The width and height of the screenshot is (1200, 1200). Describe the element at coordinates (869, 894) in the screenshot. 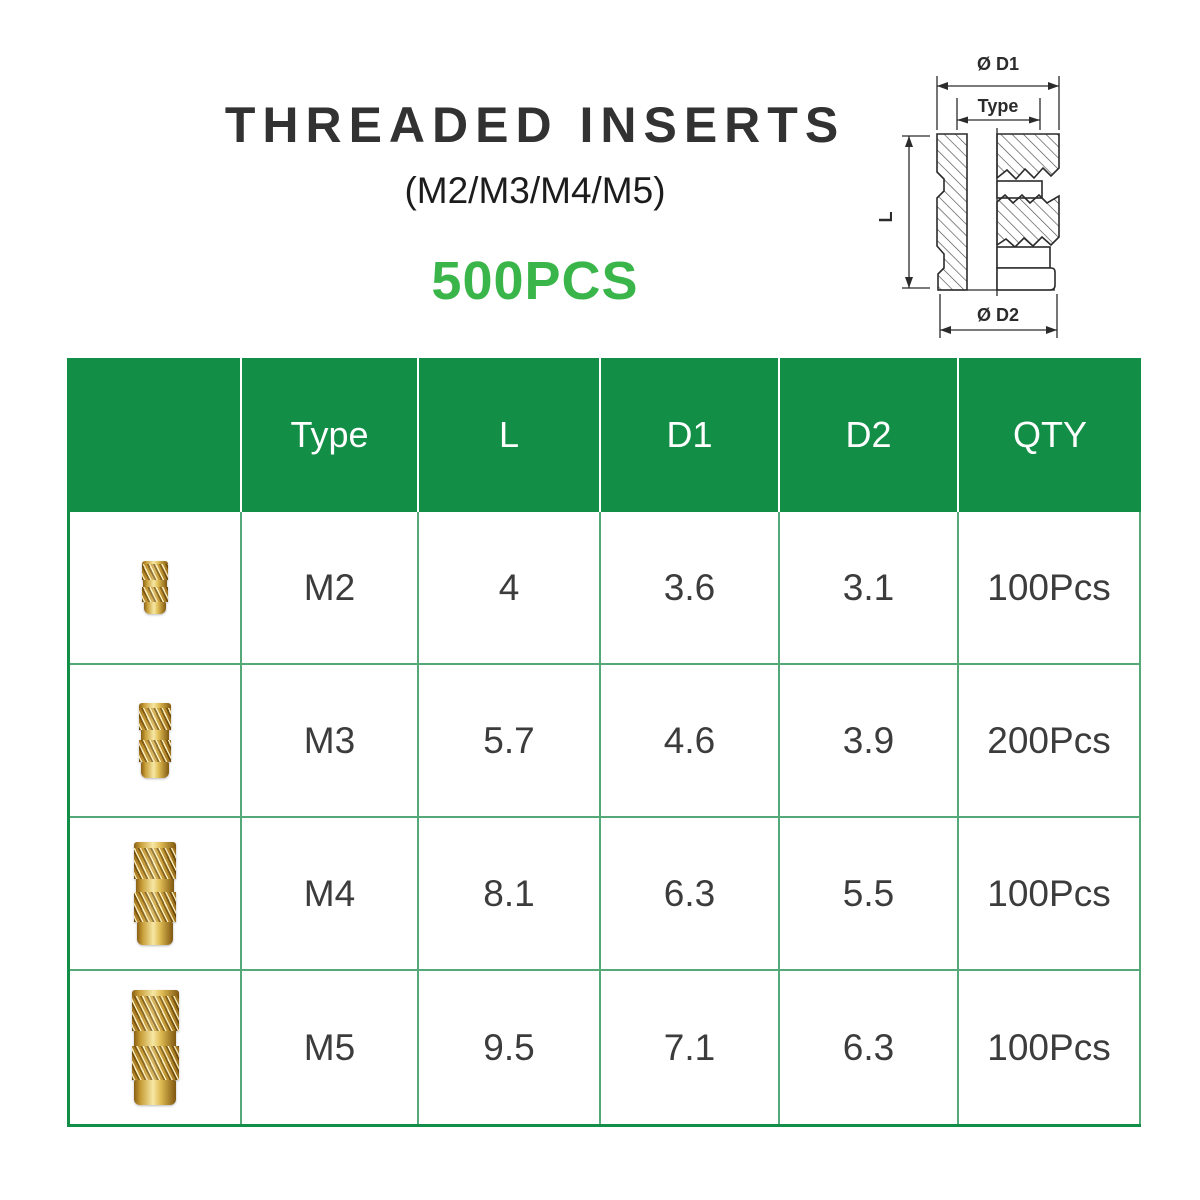

I see `table-cell-d2: 5.5` at that location.